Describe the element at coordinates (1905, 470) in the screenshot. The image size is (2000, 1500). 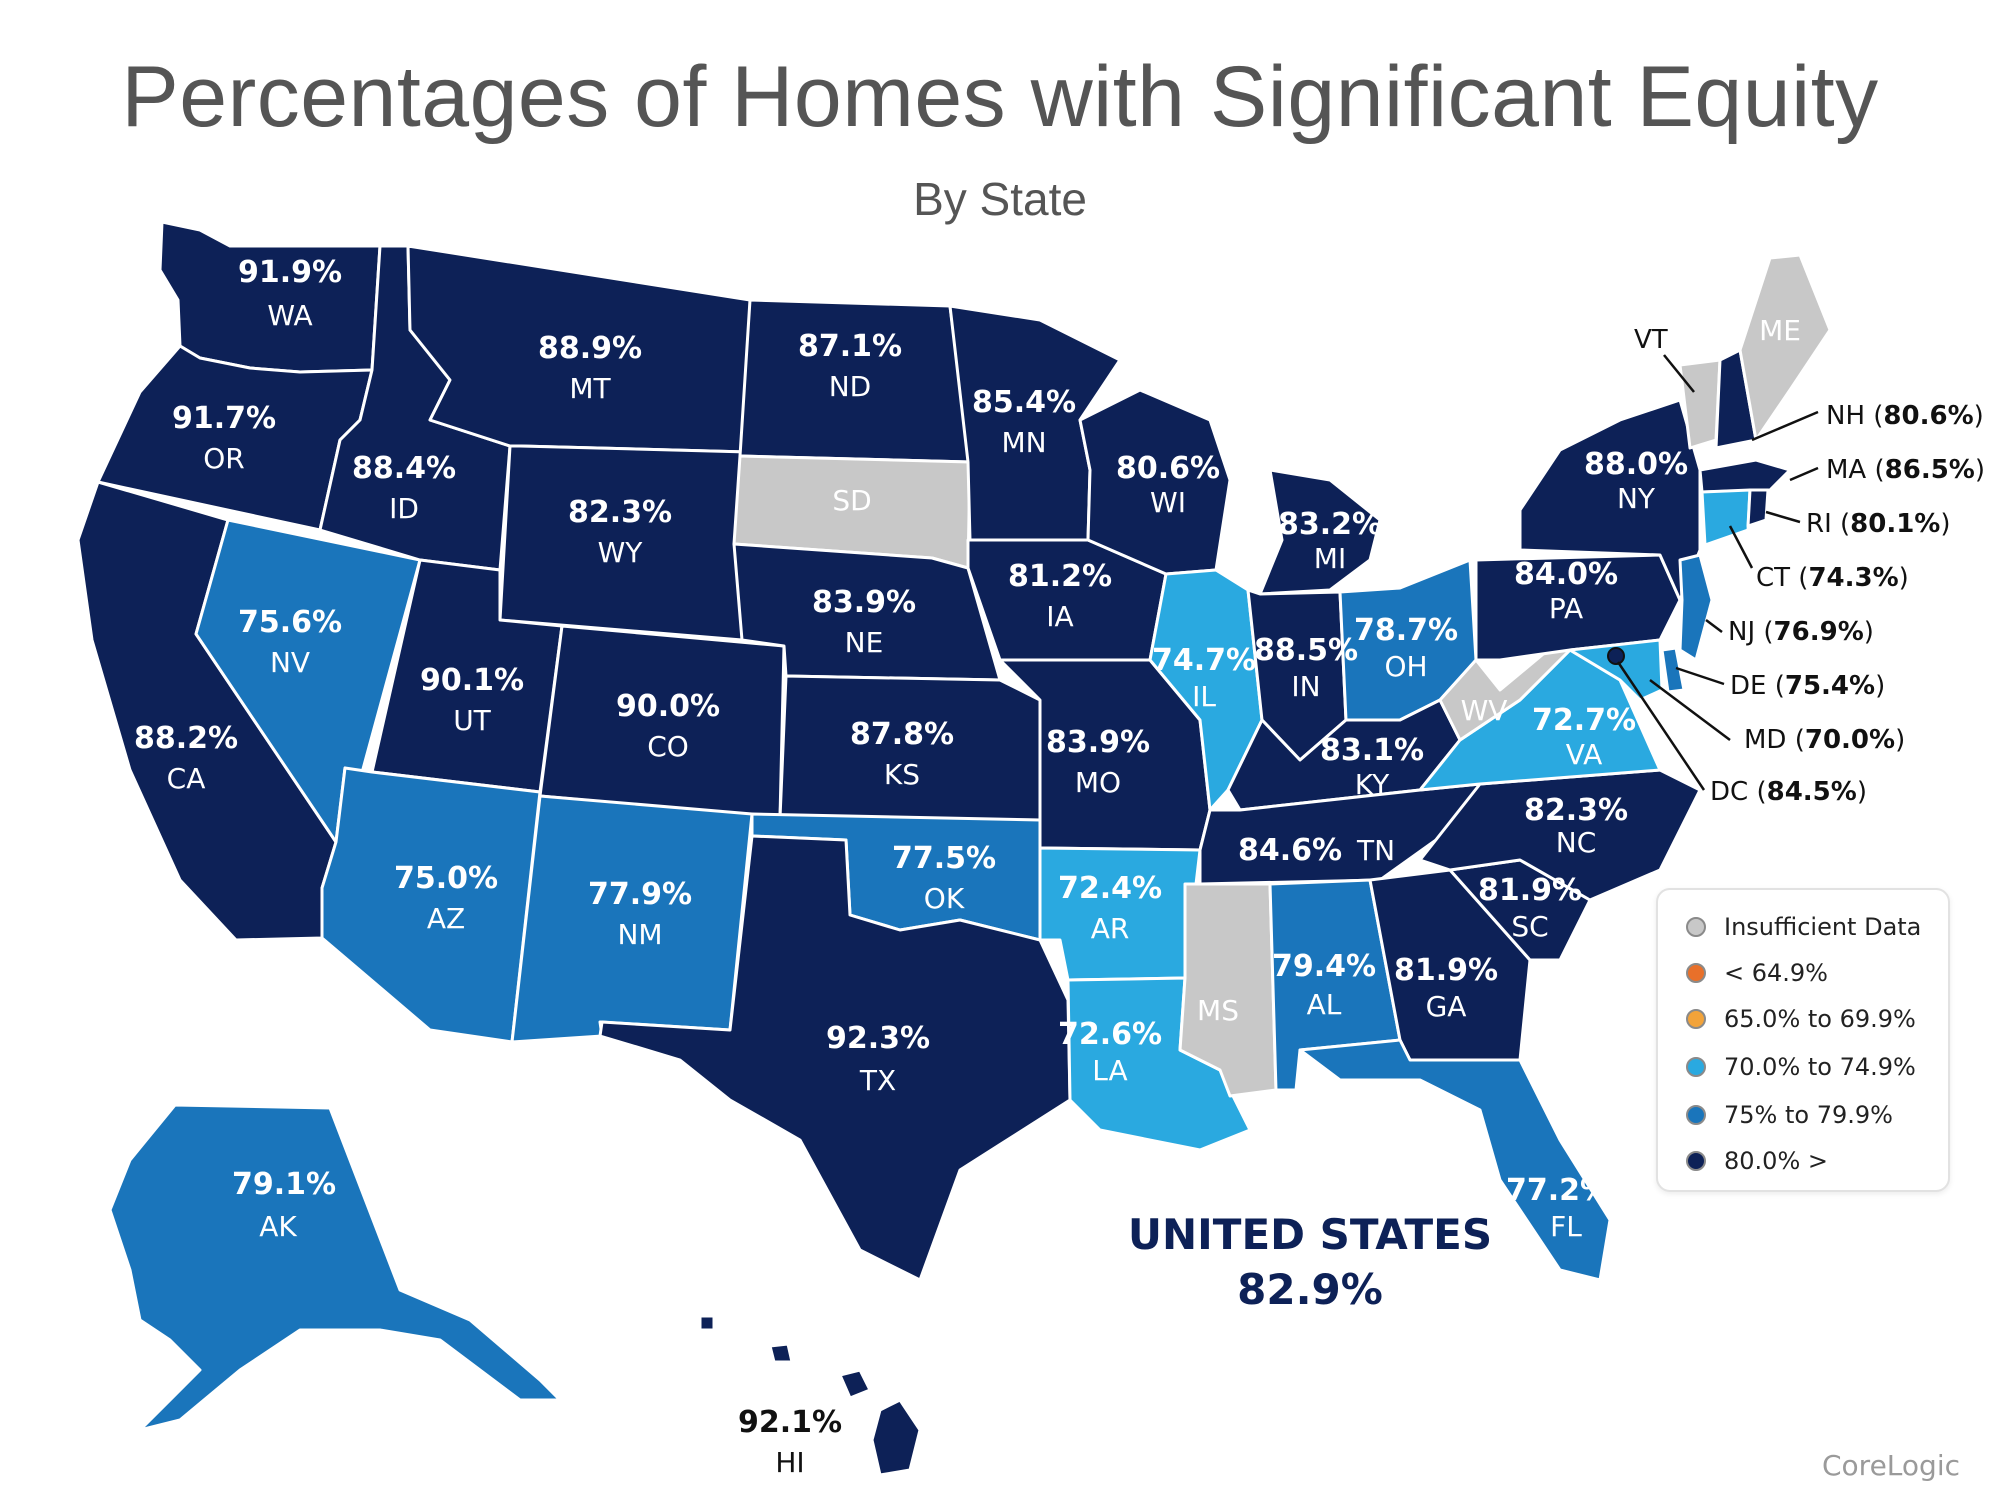
I see `callout-ma: MA (86.5%)` at that location.